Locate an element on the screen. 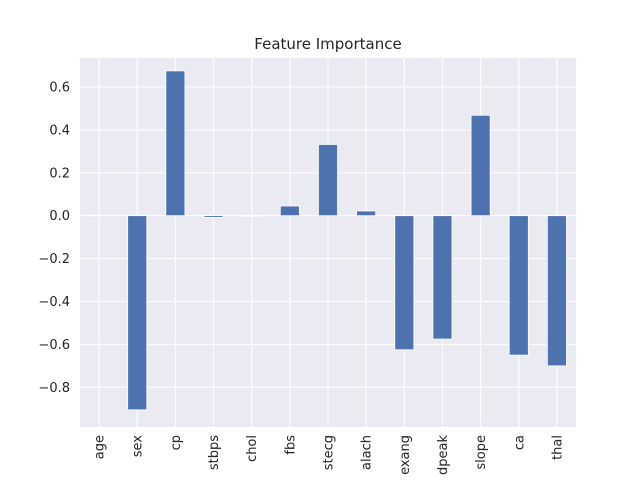 This screenshot has width=640, height=480. x-tick-label: thal is located at coordinates (557, 447).